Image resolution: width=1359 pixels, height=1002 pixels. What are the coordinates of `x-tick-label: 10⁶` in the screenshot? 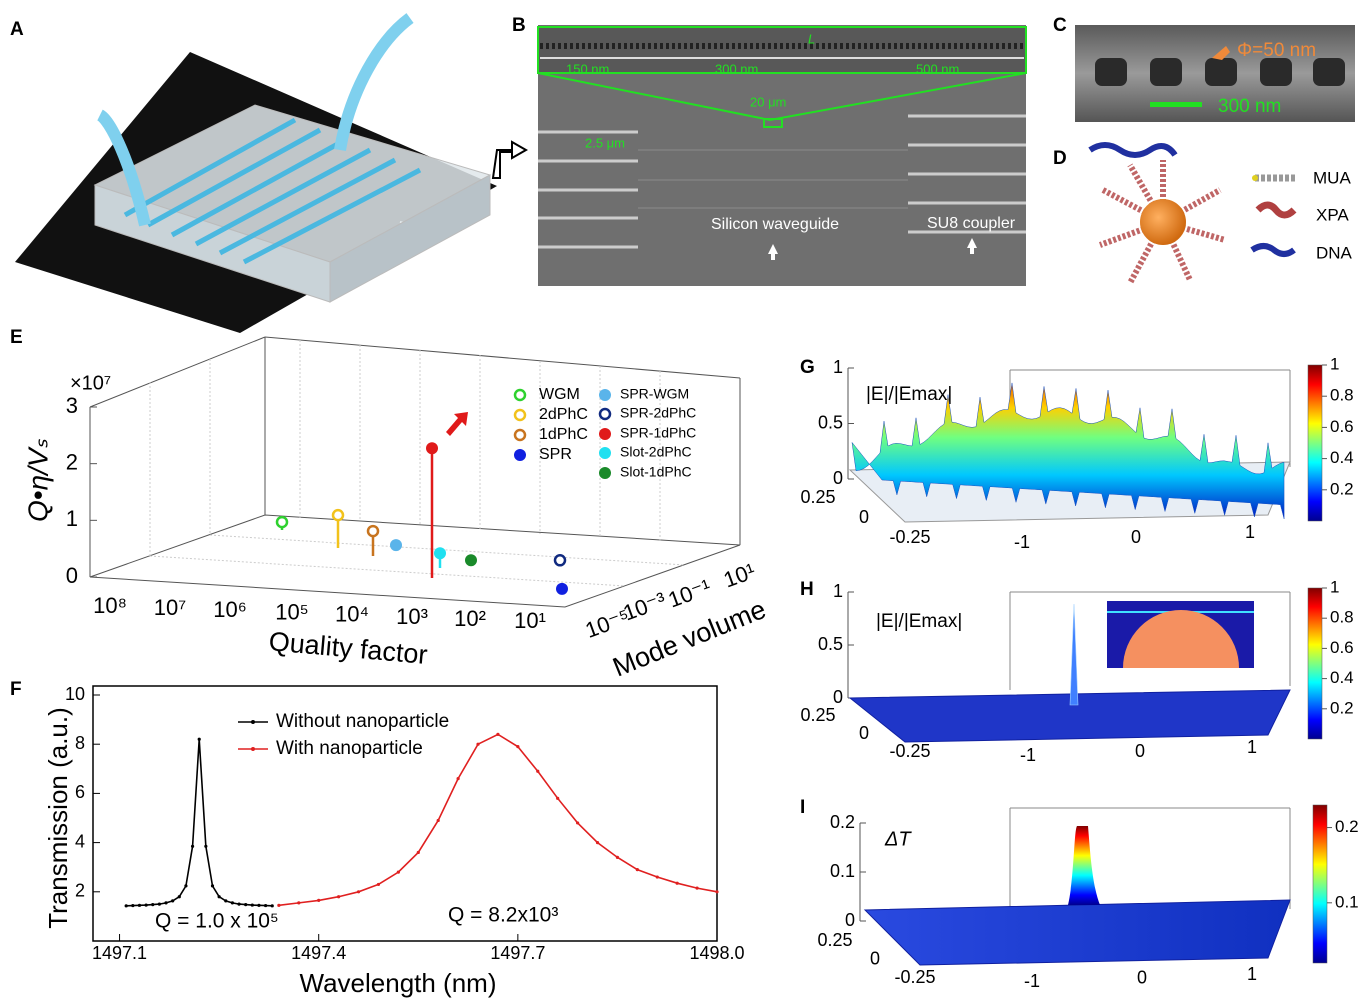 It's located at (230, 609).